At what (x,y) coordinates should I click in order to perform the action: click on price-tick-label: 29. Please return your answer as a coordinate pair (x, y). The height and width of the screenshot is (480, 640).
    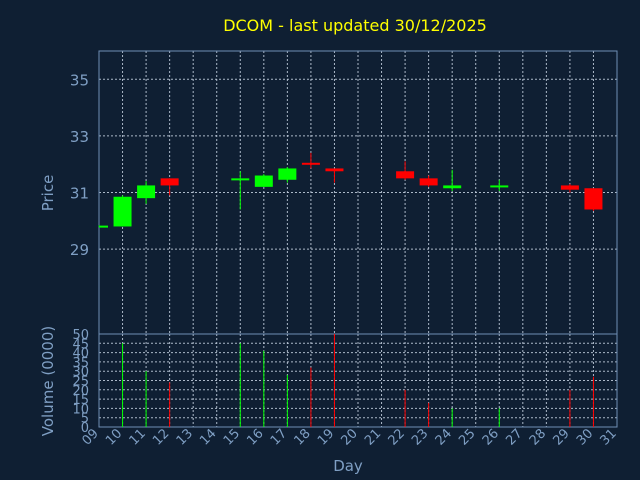
    Looking at the image, I should click on (79, 250).